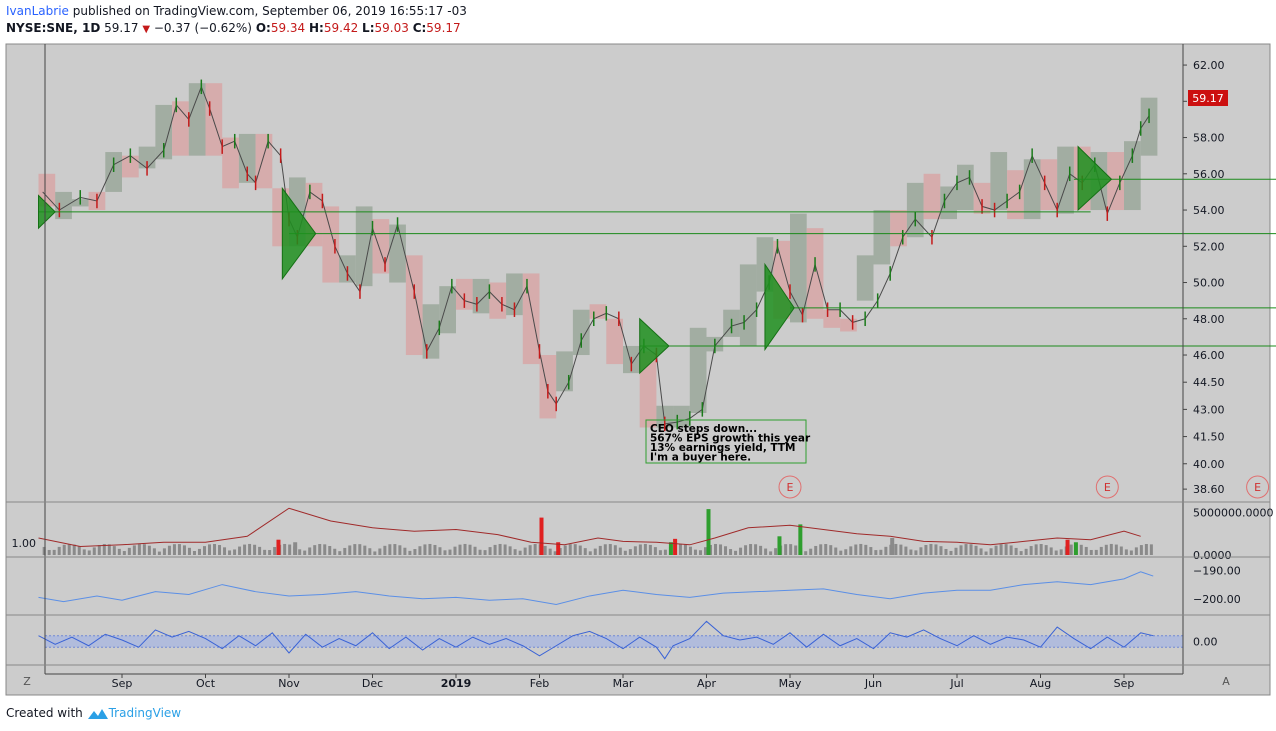  I want to click on tradingview-brand-link: TradingView, so click(145, 713).